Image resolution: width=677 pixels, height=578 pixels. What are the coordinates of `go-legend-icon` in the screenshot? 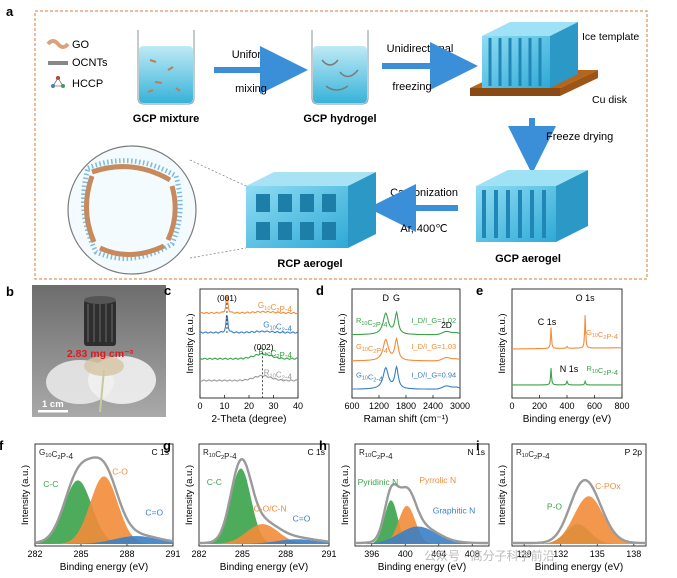 It's located at (58, 44).